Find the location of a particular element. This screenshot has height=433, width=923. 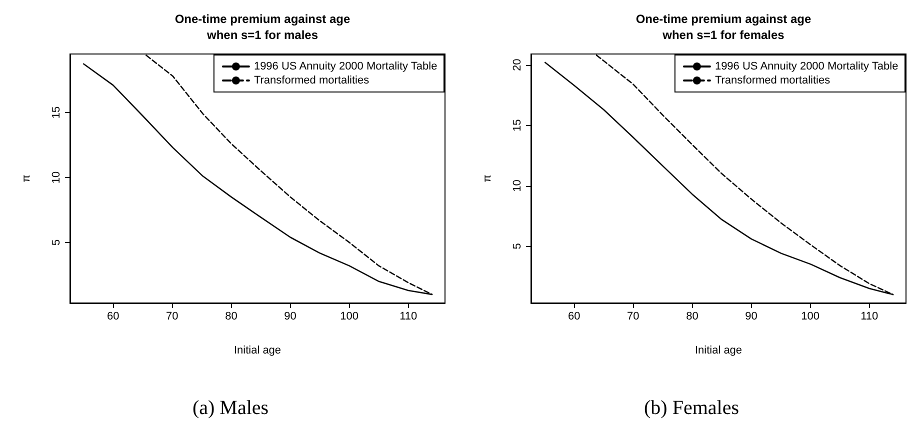

chart-title: One-time premium against age when s=1 for females is located at coordinates (724, 27).